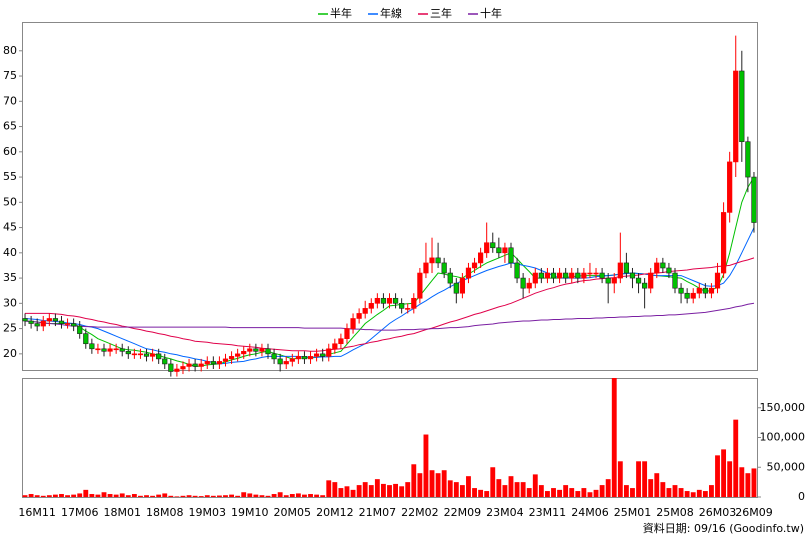 The width and height of the screenshot is (808, 540). Describe the element at coordinates (10, 227) in the screenshot. I see `y-tick-label: 45` at that location.